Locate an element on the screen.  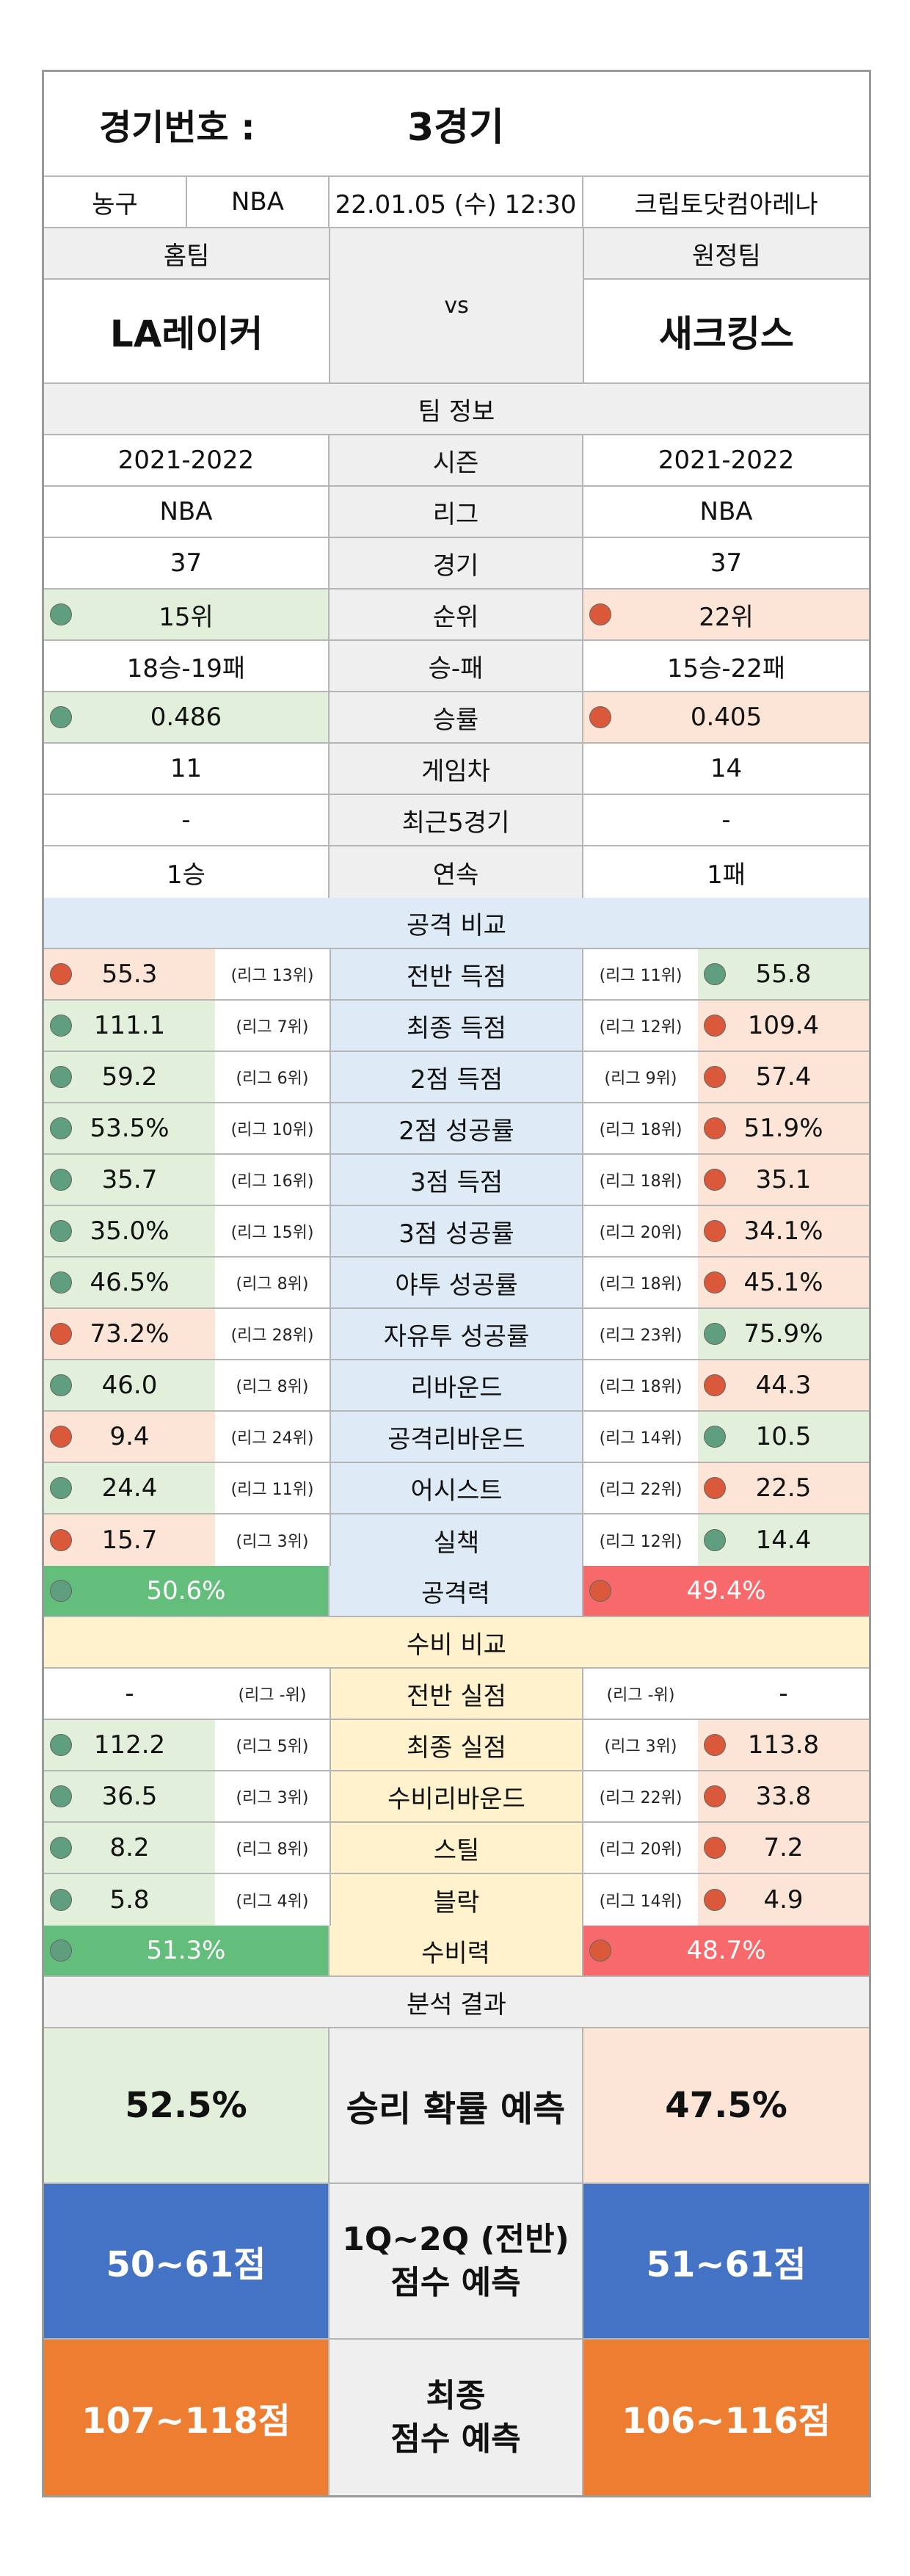
stat-label: 자유투 성공률 is located at coordinates (457, 1334).